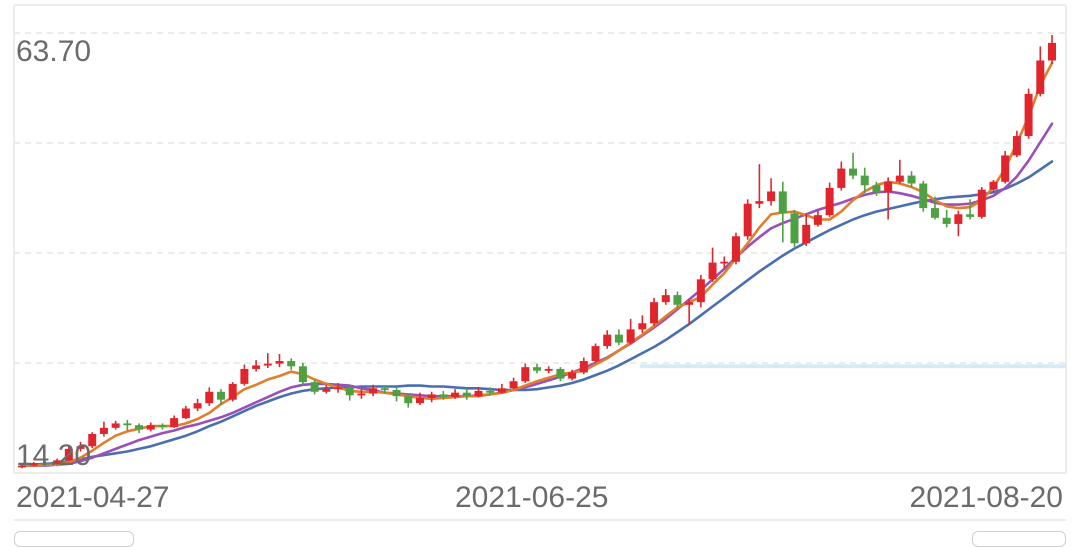  Describe the element at coordinates (1019, 539) in the screenshot. I see `bottom-tab-right` at that location.